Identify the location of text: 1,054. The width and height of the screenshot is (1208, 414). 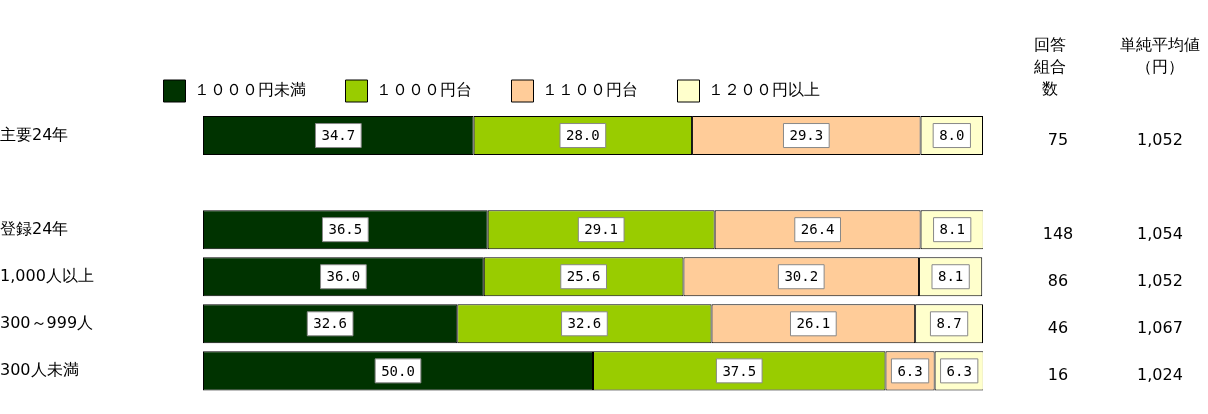
(1160, 233).